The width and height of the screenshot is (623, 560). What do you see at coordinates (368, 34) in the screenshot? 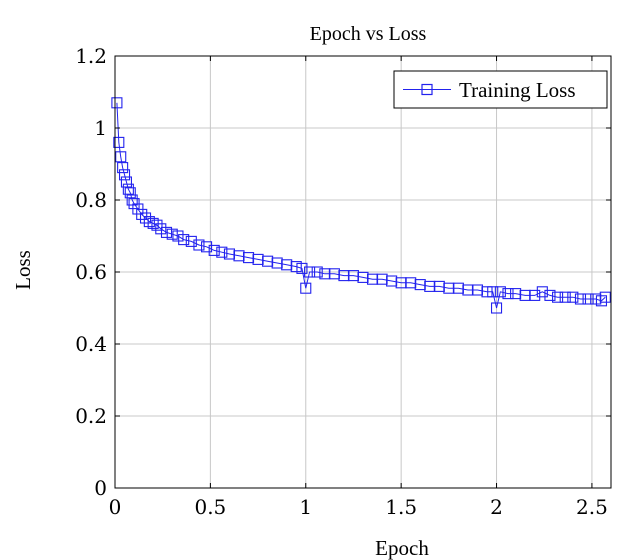
I see `chart-title: Epoch vs Loss` at bounding box center [368, 34].